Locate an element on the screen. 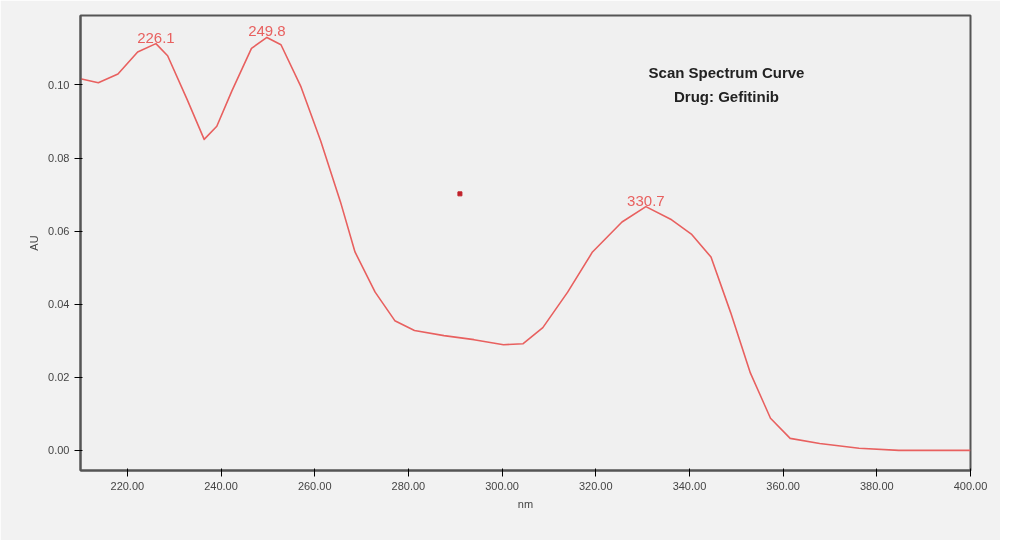 Image resolution: width=1015 pixels, height=546 pixels. y-tick-label: 0.08 is located at coordinates (59, 158).